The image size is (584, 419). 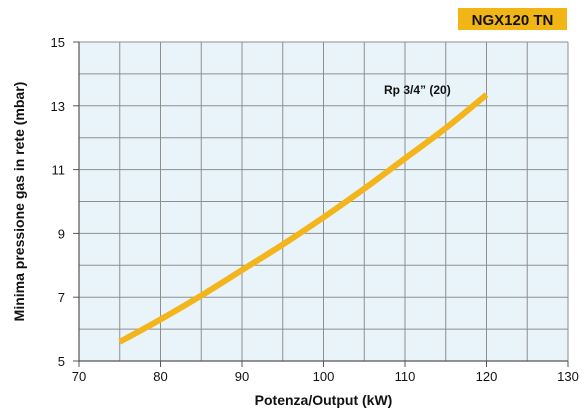 I want to click on y-axis-label: Minima pressione gas in rete (mbar), so click(x=19, y=202).